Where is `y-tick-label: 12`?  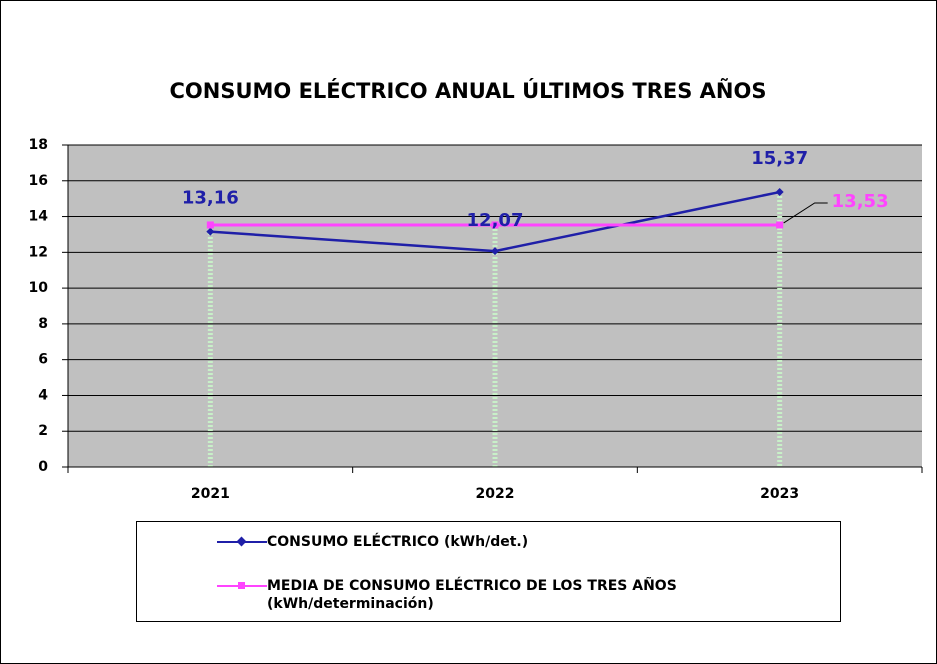
y-tick-label: 12 is located at coordinates (38, 252).